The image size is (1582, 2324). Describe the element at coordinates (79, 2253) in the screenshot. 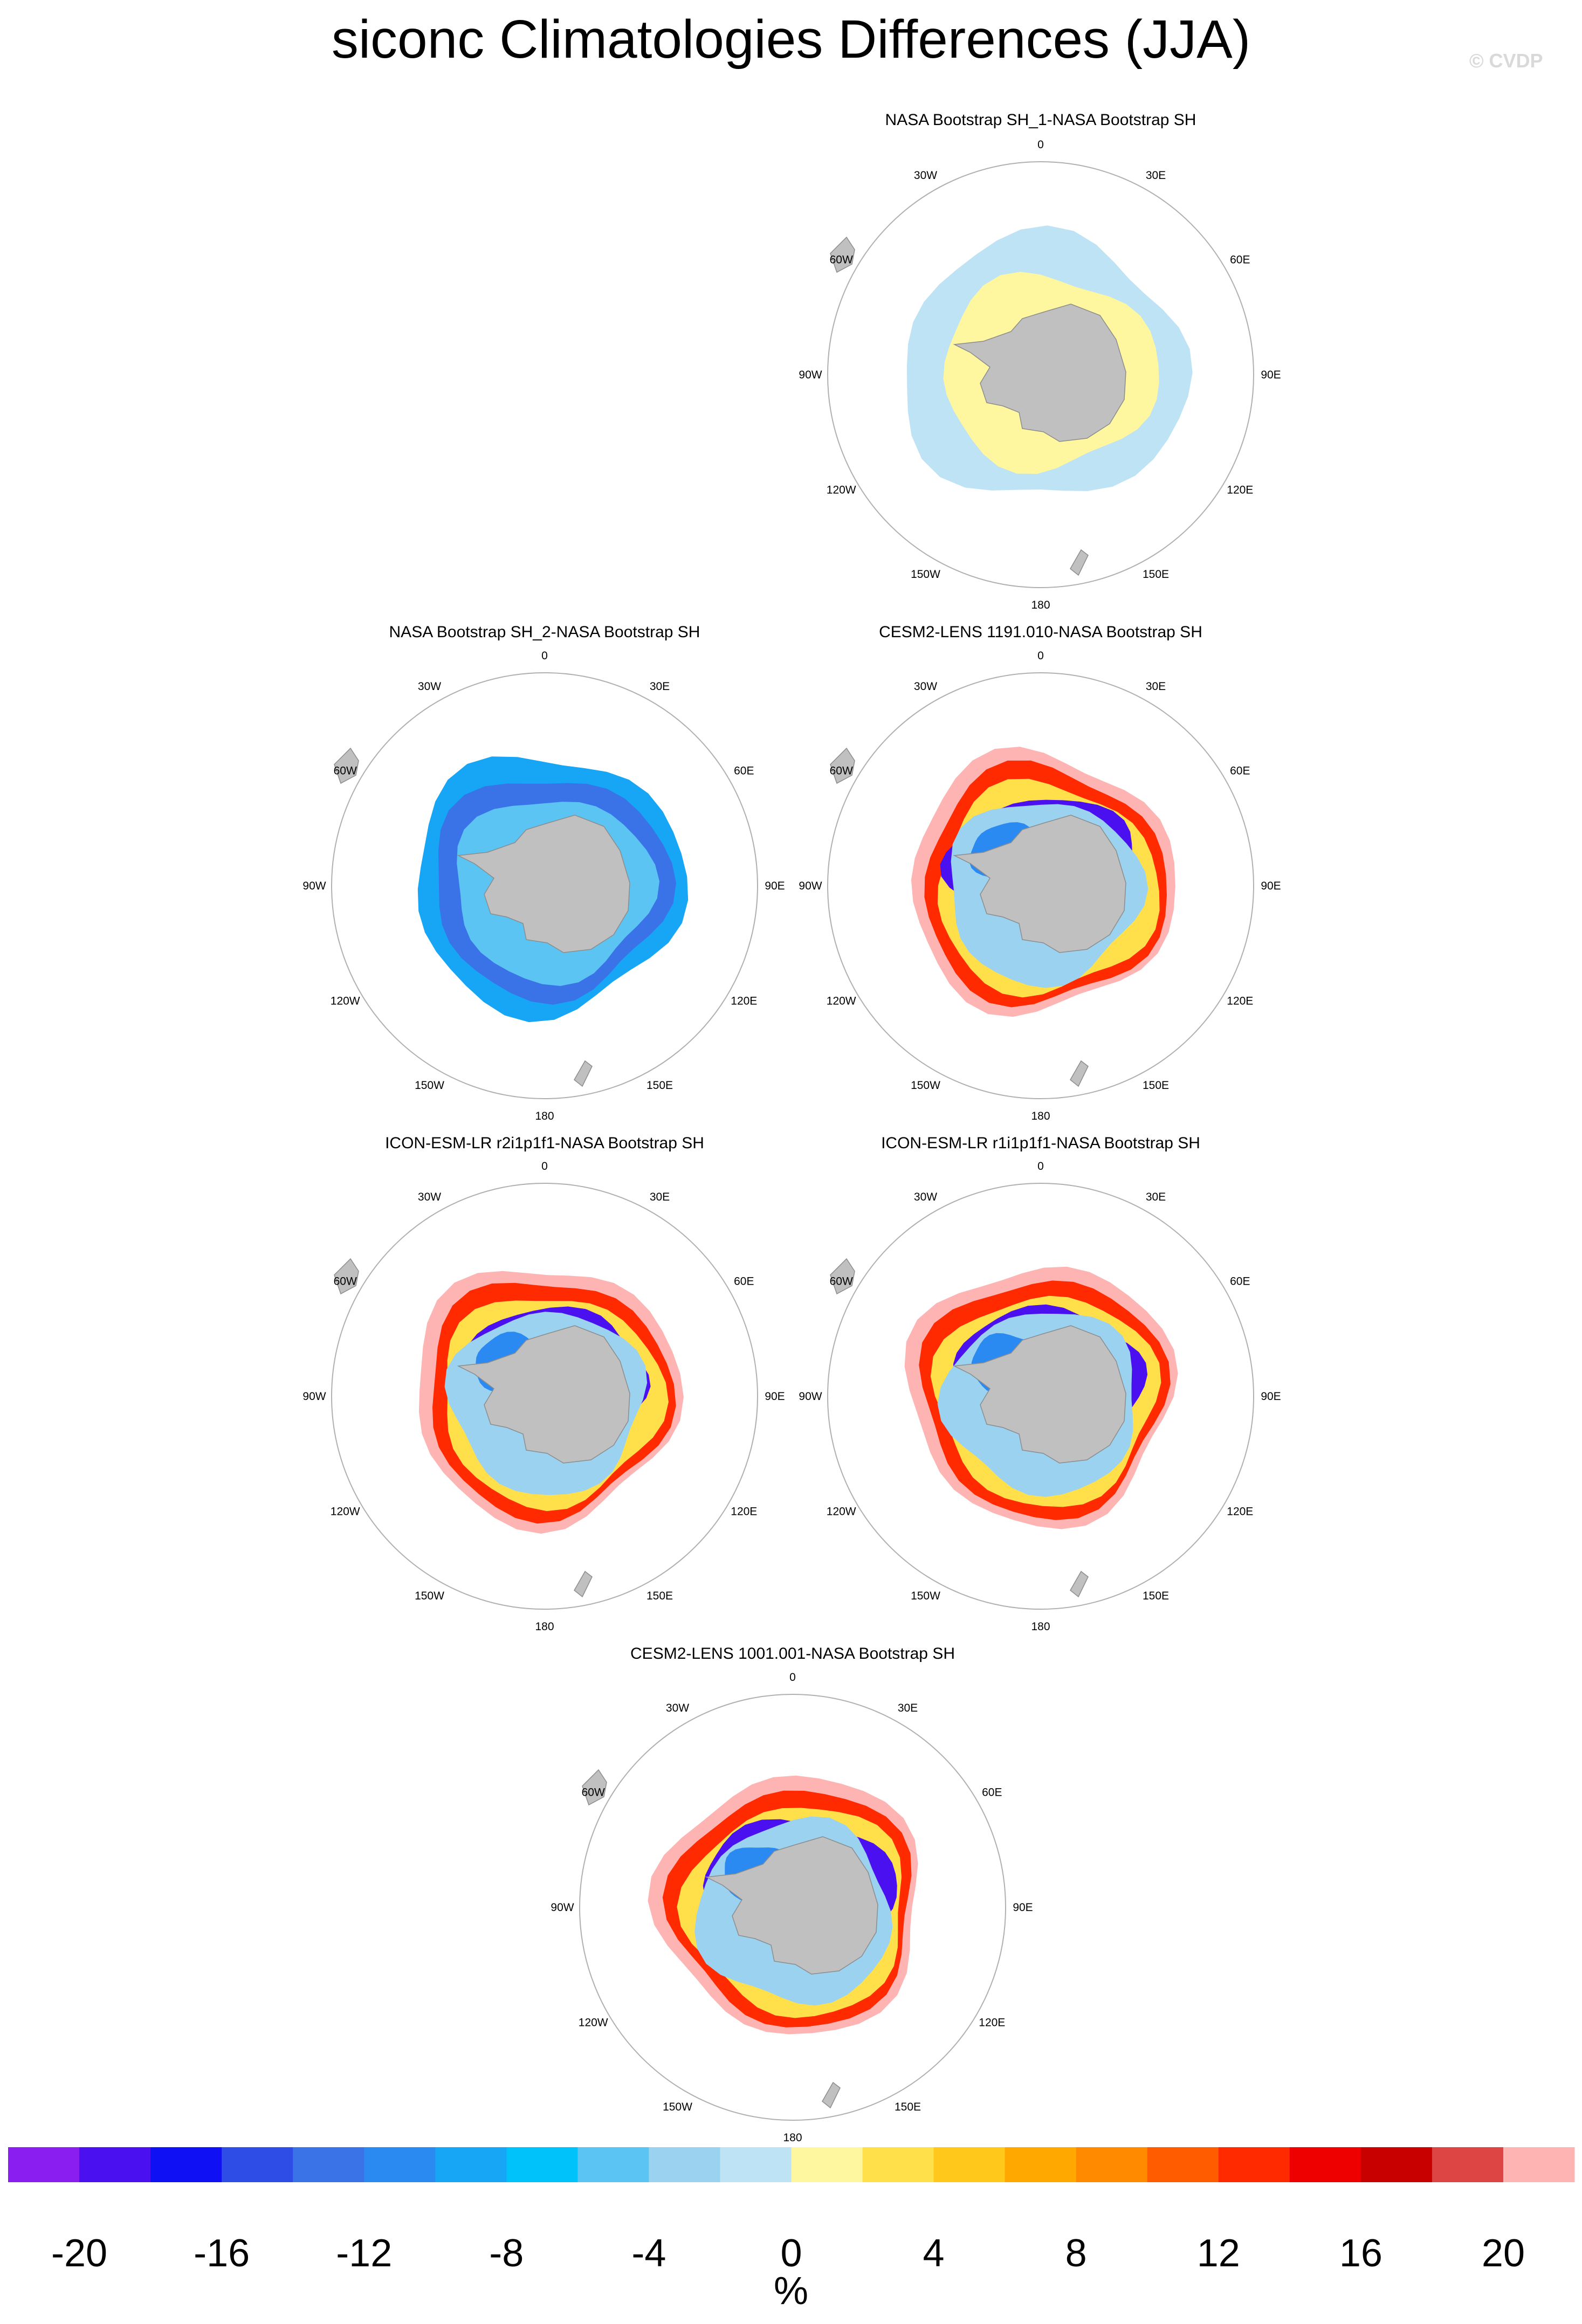

I see `colorbar-tick-label: -20` at that location.